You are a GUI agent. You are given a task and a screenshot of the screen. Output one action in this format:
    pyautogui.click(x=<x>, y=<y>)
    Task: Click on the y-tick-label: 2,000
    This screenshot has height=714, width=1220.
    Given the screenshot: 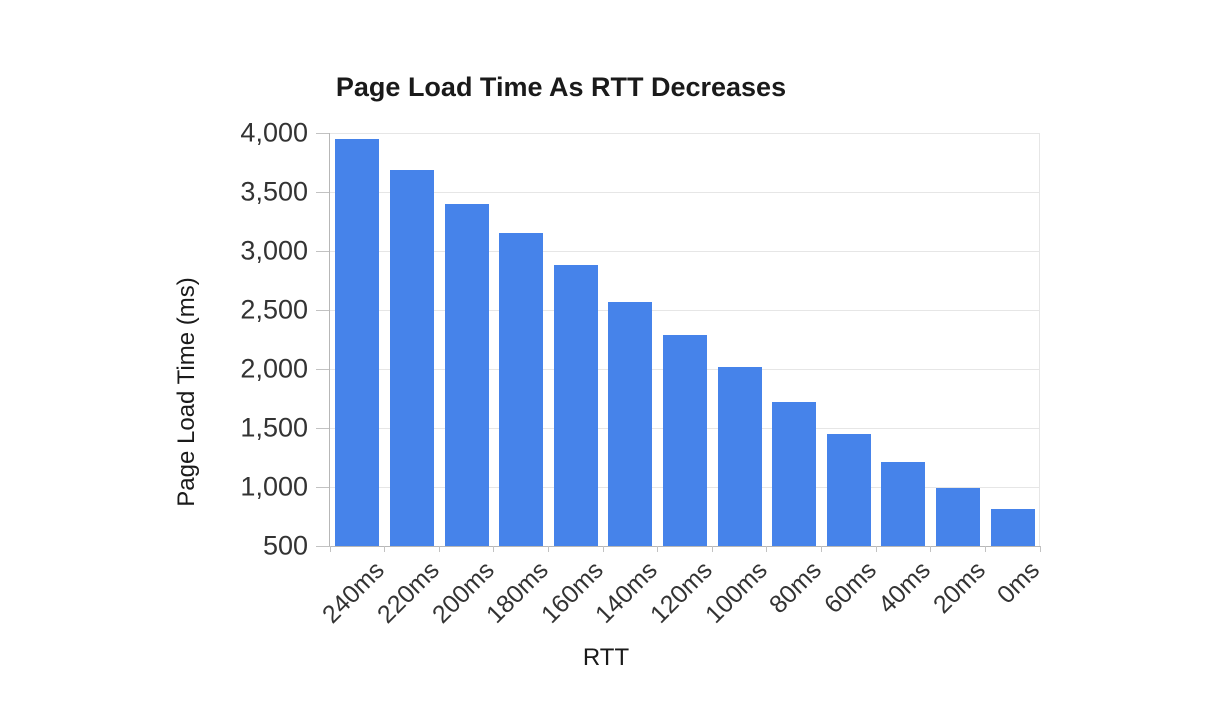 What is the action you would take?
    pyautogui.click(x=274, y=368)
    